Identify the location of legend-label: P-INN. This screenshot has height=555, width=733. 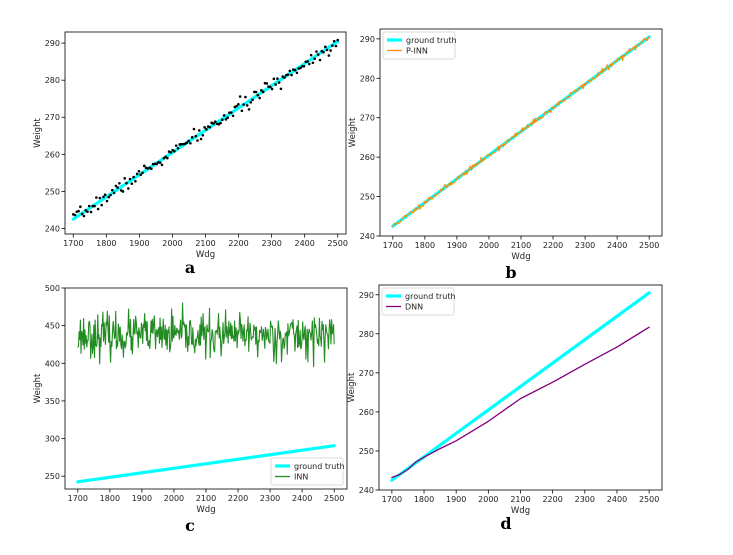
(417, 50).